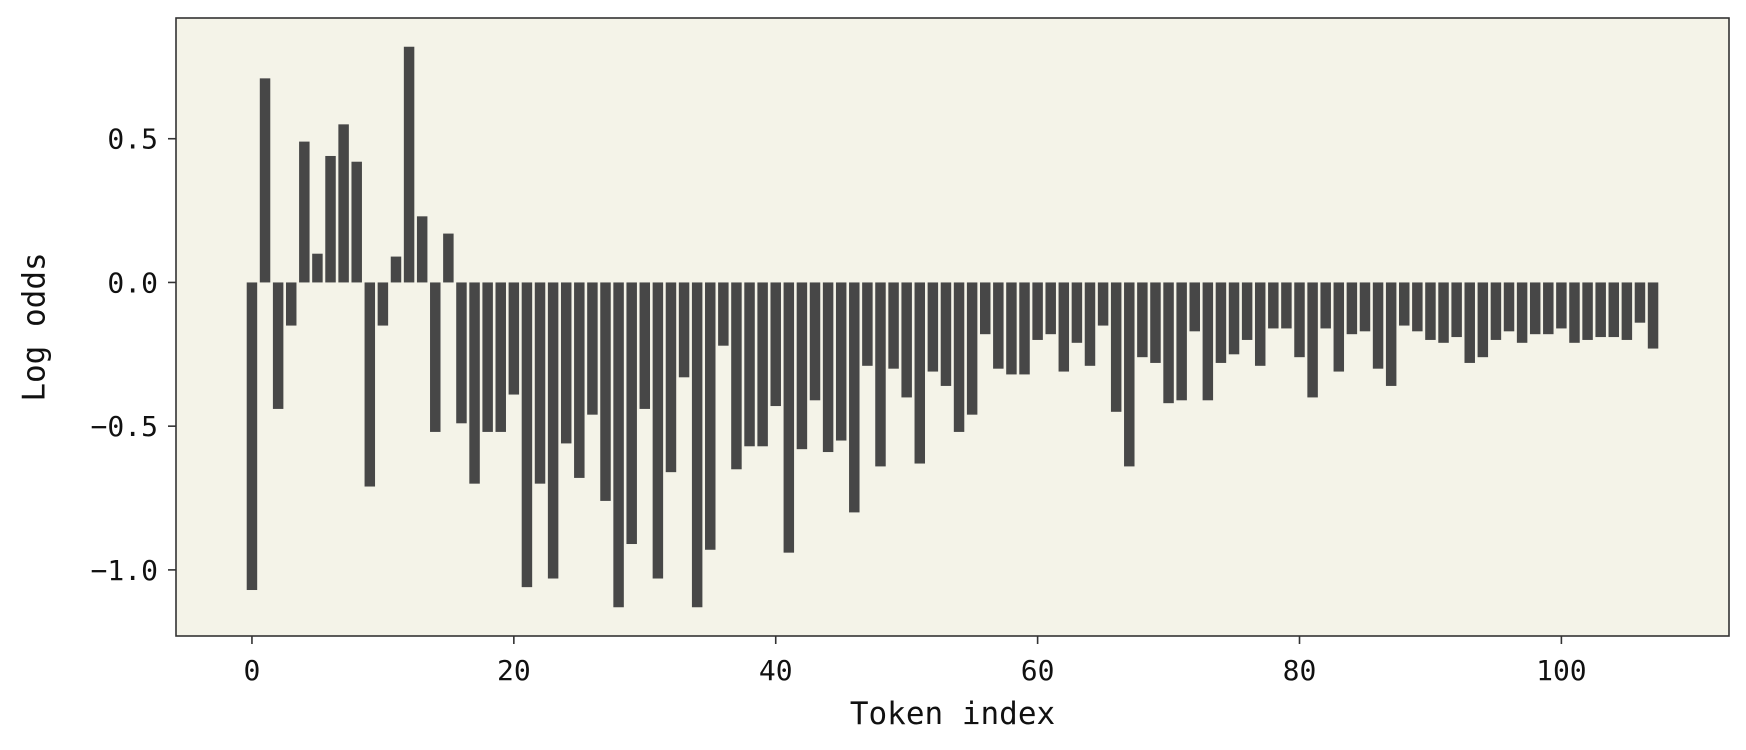 Image resolution: width=1746 pixels, height=750 pixels. Describe the element at coordinates (252, 670) in the screenshot. I see `x-tick-label: 0` at that location.